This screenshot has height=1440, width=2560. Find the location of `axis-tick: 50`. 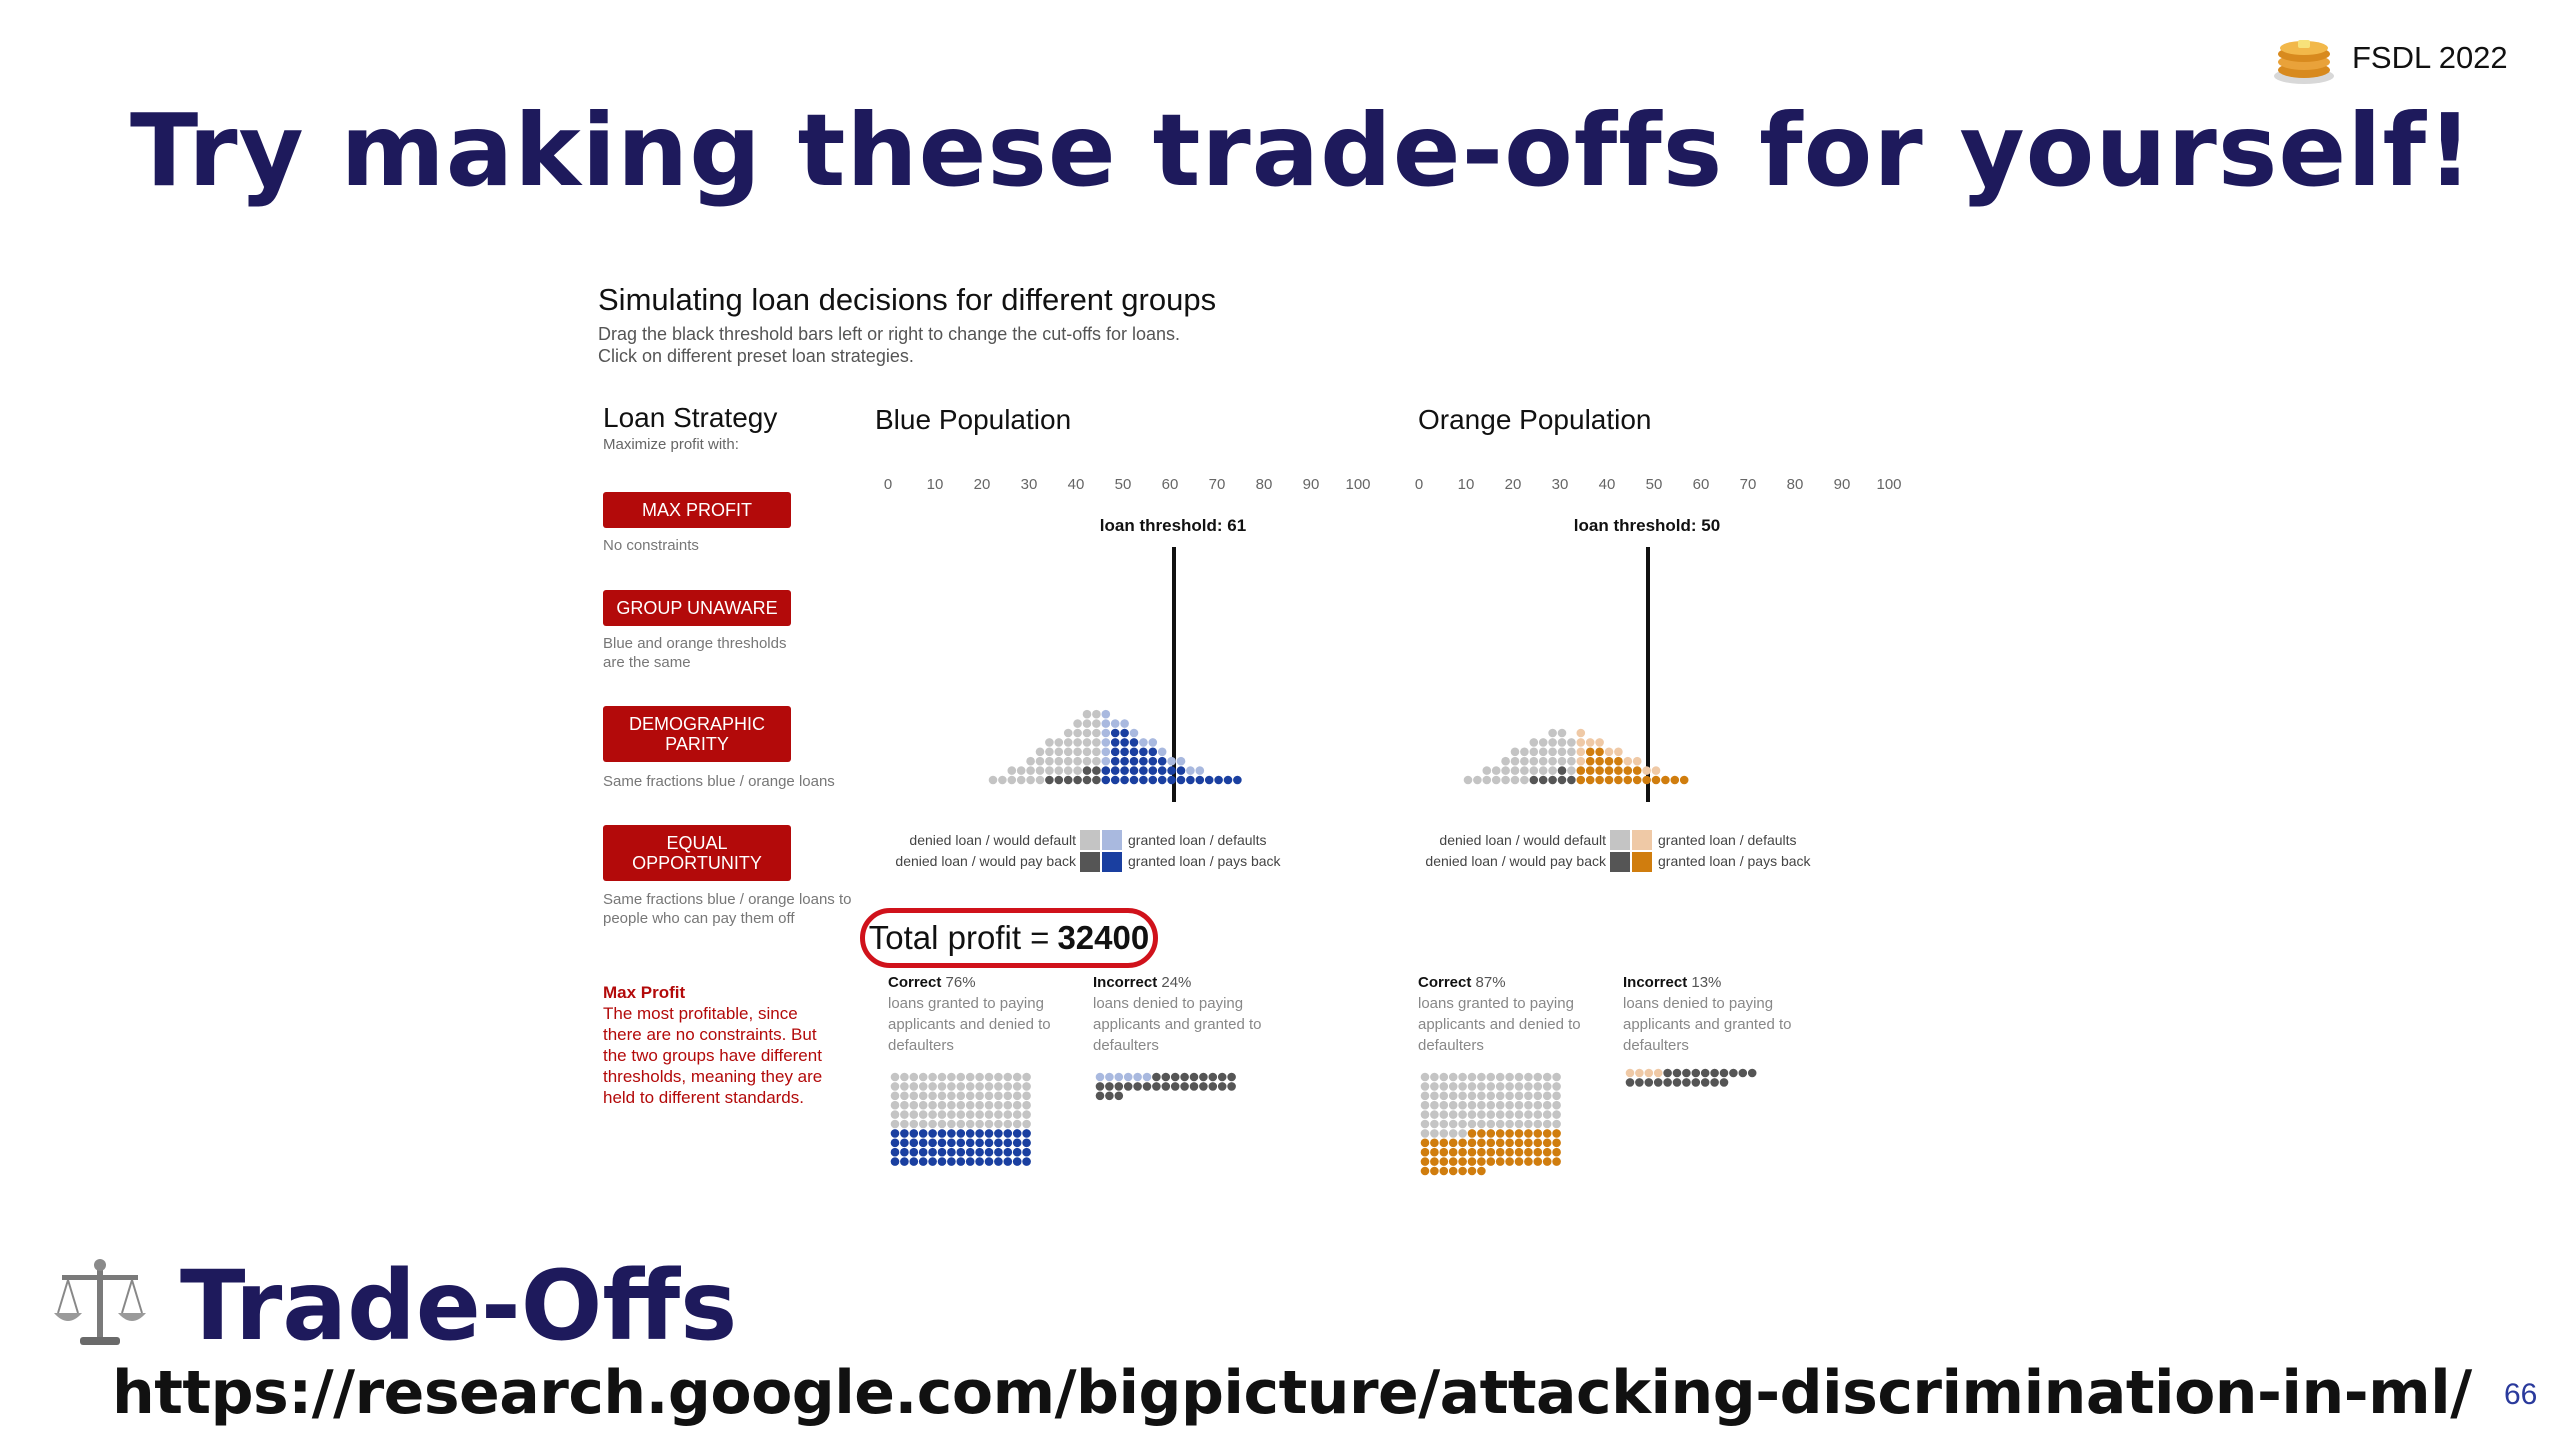

axis-tick: 50 is located at coordinates (1123, 484).